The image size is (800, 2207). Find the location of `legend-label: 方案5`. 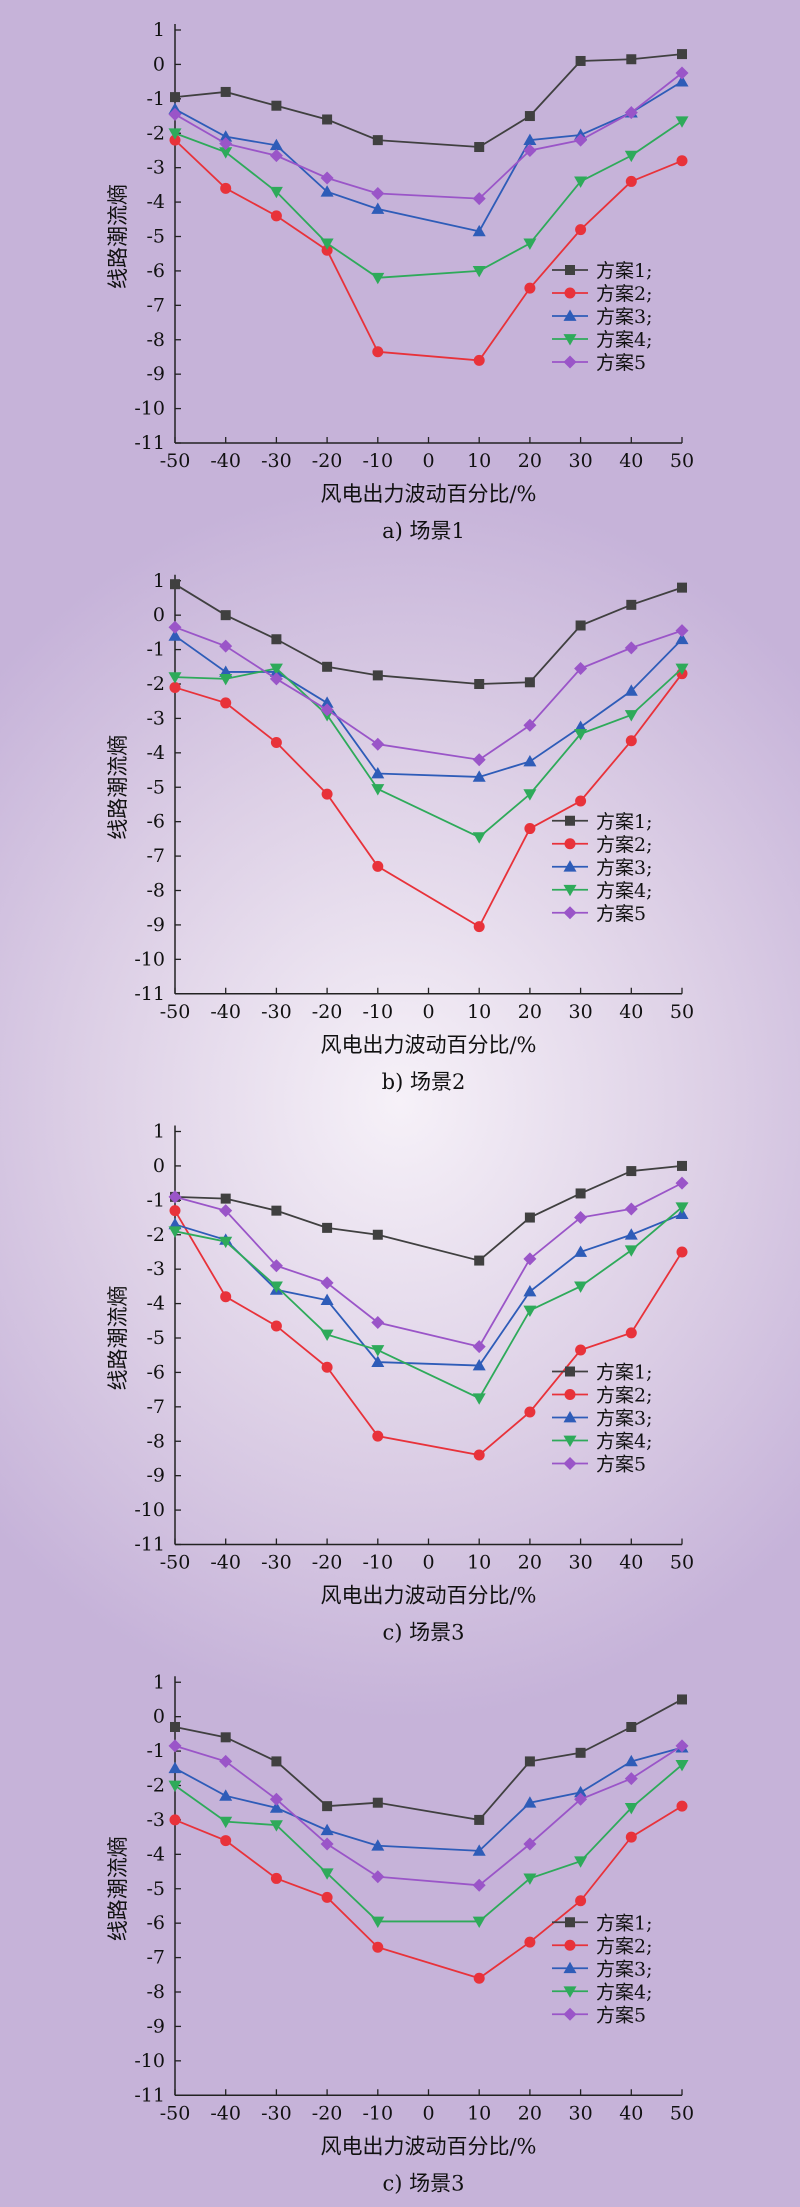

legend-label: 方案5 is located at coordinates (621, 363).